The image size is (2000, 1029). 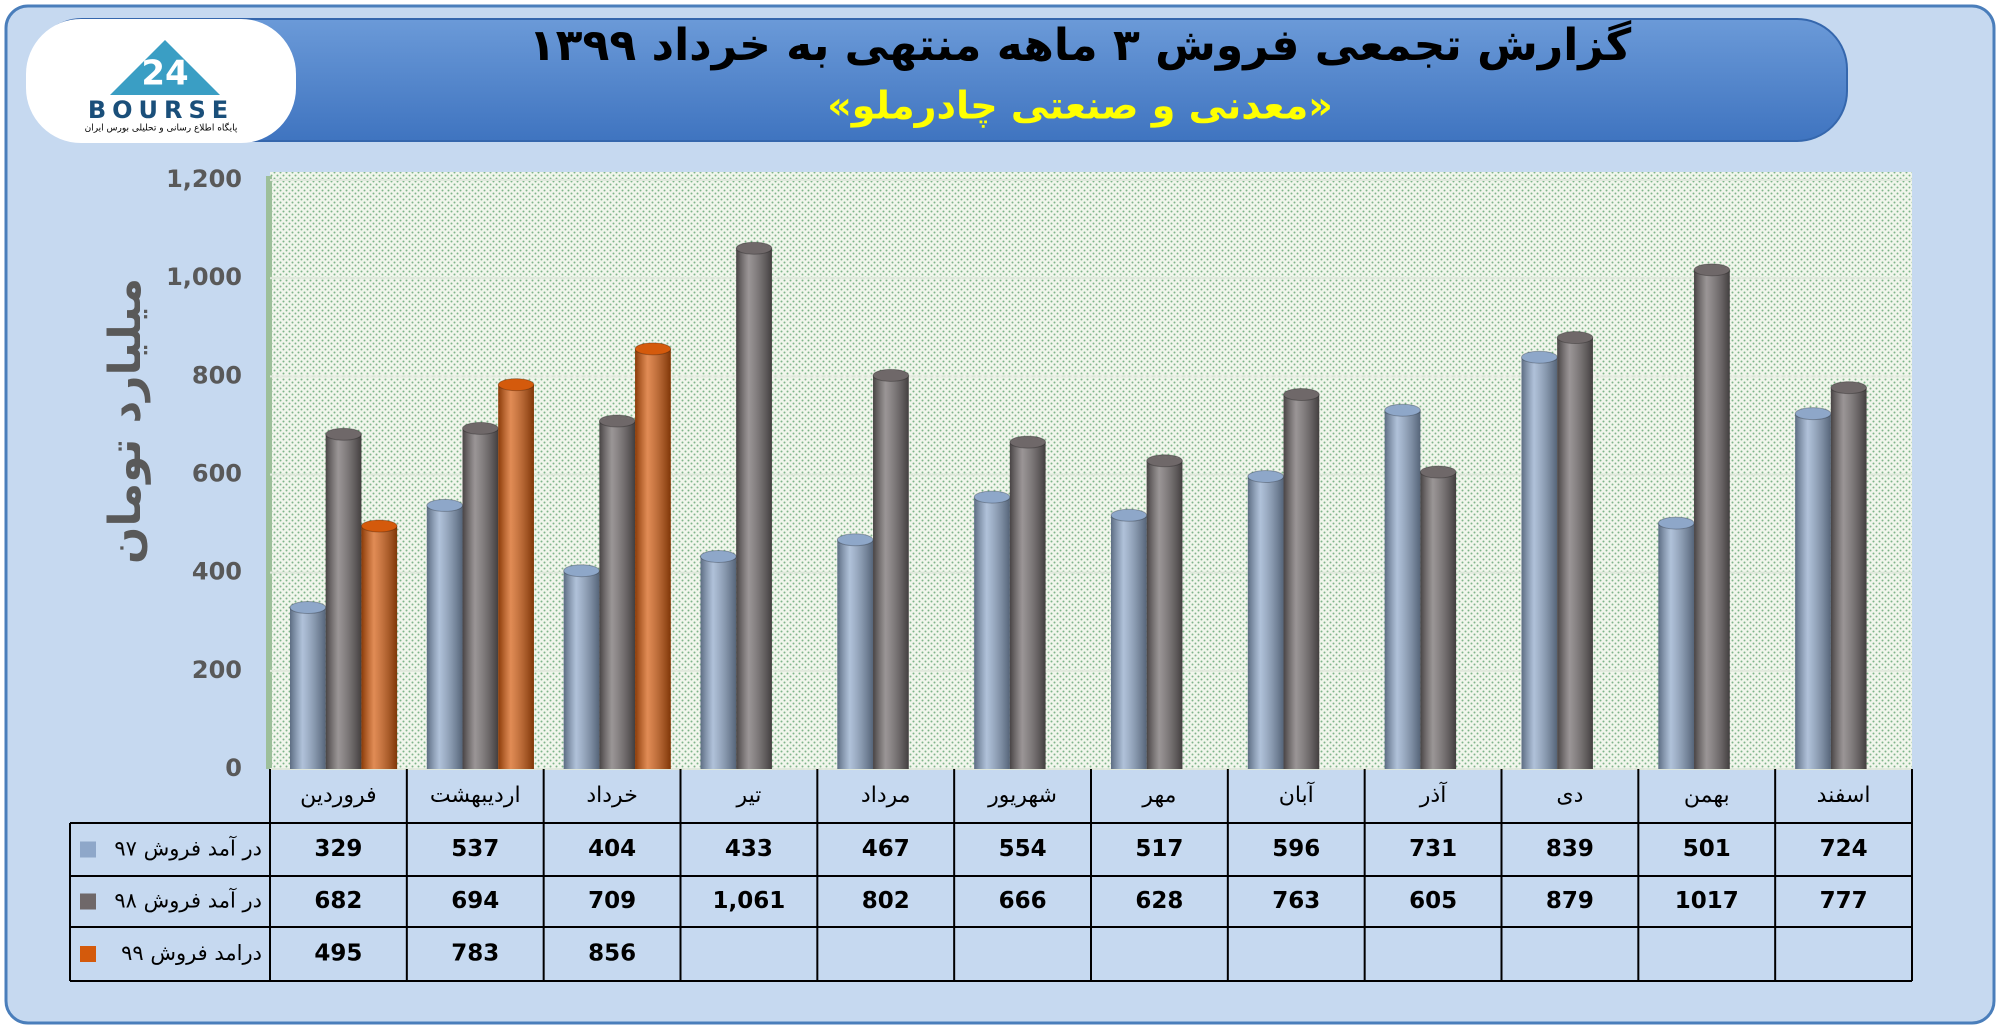 What do you see at coordinates (1707, 795) in the screenshot?
I see `x-tick-label: بهمن` at bounding box center [1707, 795].